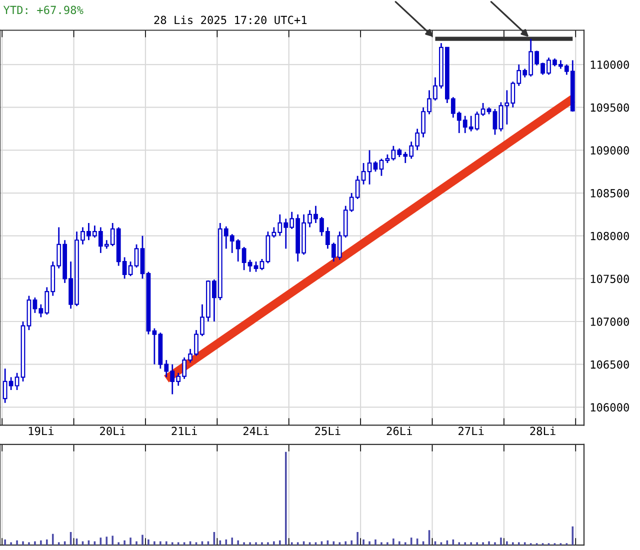 The image size is (640, 550). I want to click on x-tick-label: 26Li, so click(399, 431).